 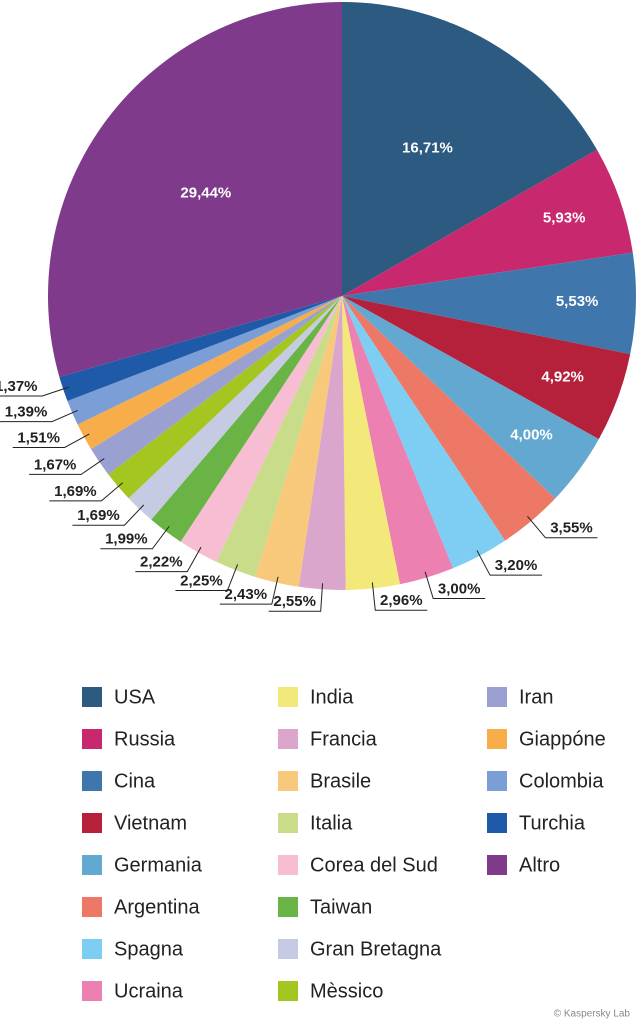 What do you see at coordinates (135, 697) in the screenshot?
I see `legend-label: USA` at bounding box center [135, 697].